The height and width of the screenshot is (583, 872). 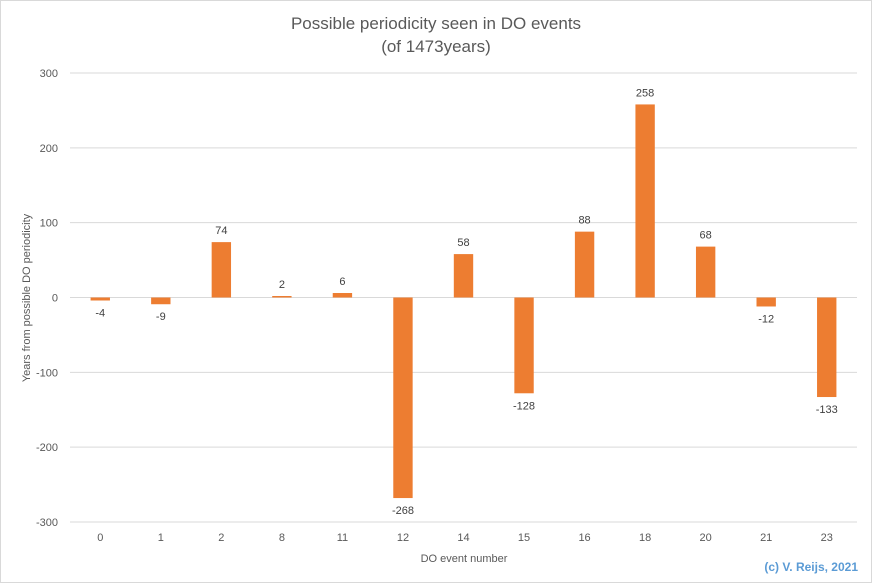 What do you see at coordinates (706, 236) in the screenshot?
I see `data-label: 68` at bounding box center [706, 236].